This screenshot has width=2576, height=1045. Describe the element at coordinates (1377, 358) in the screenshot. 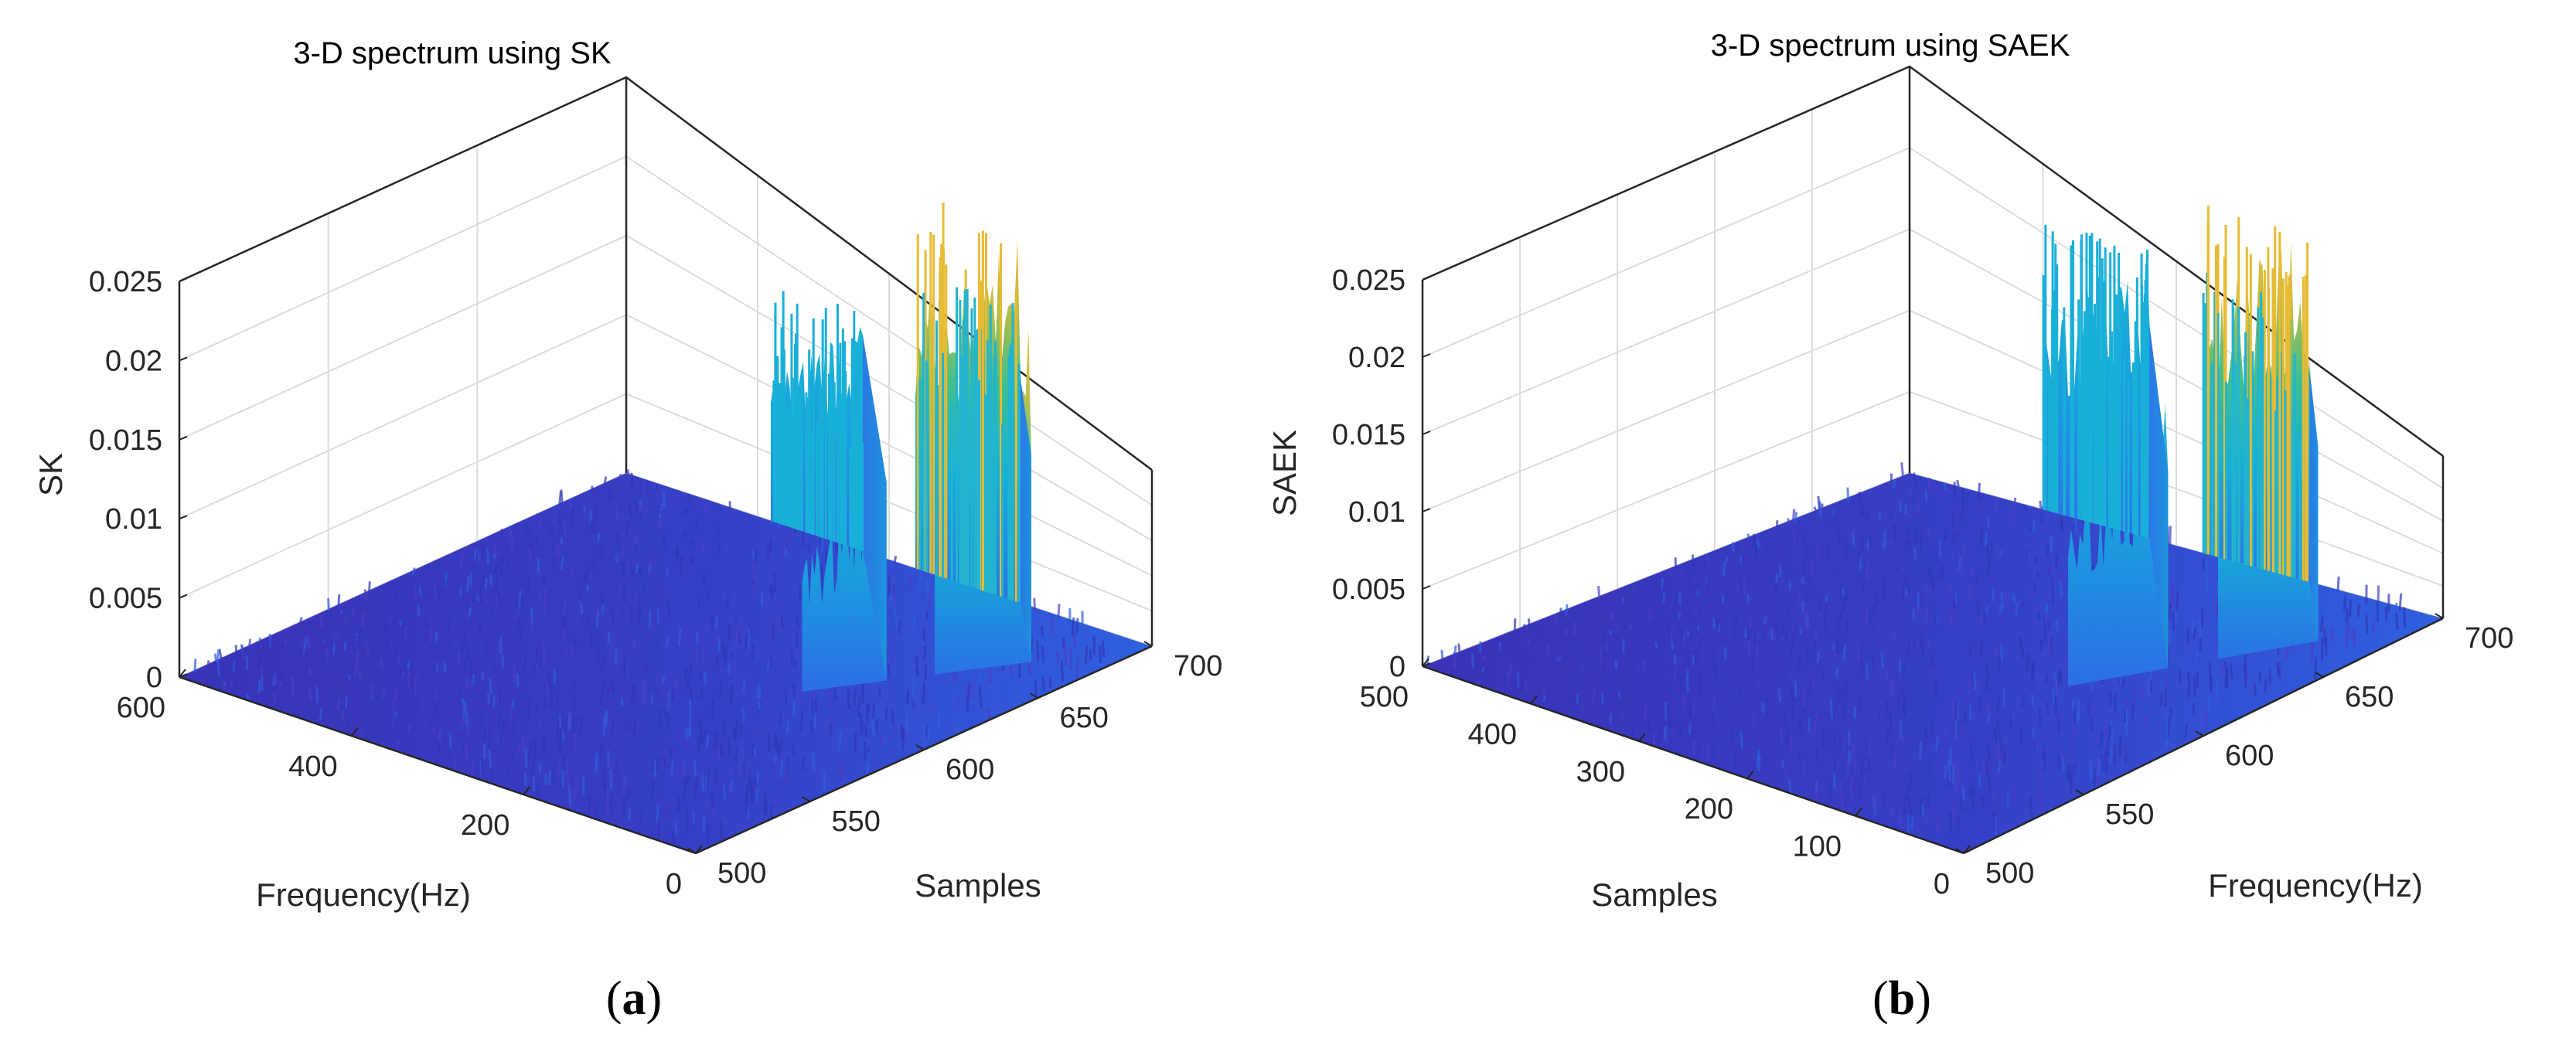

I see `z-tick-label: 0.02` at that location.